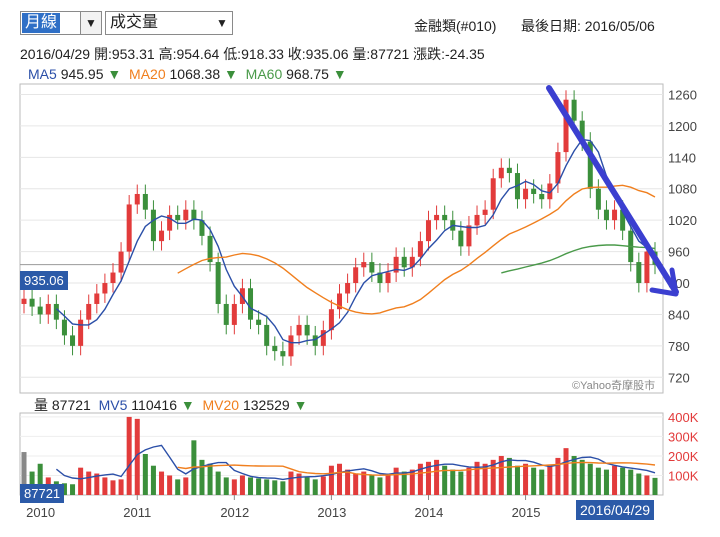 The image size is (720, 537). What do you see at coordinates (683, 417) in the screenshot?
I see `volume-tick-label: 400K` at bounding box center [683, 417].